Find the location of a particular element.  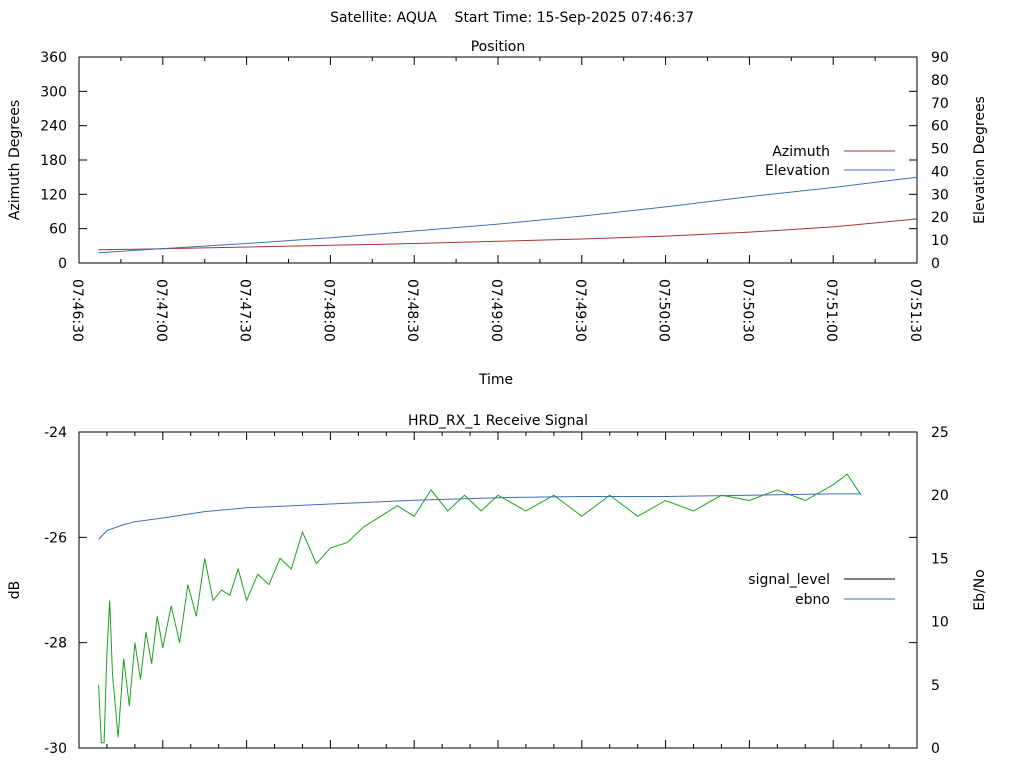

x-tick-label: 07:50:00 is located at coordinates (664, 310).